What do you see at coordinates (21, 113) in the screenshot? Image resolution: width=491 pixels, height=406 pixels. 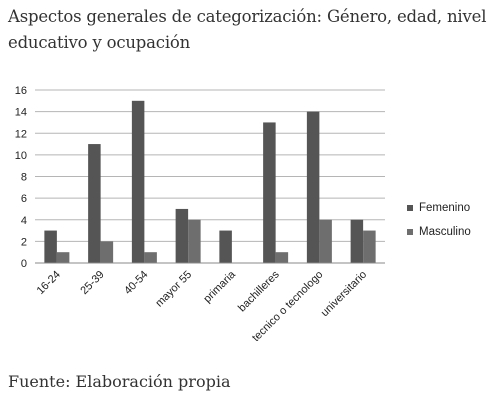 I see `y-tick-label: 14` at bounding box center [21, 113].